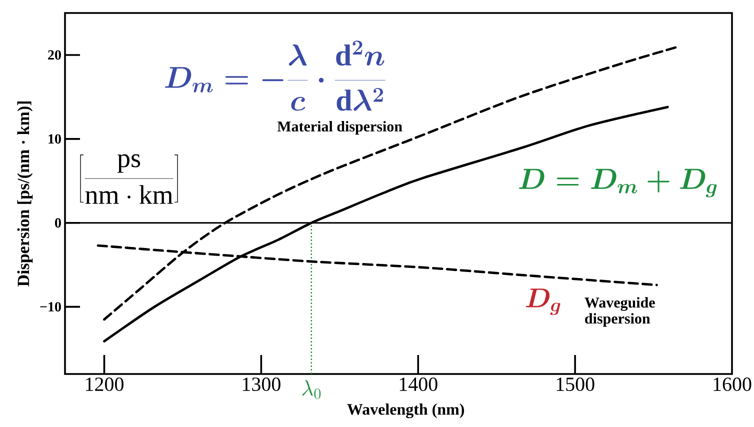  What do you see at coordinates (261, 385) in the screenshot?
I see `x-tick-label: 1300` at bounding box center [261, 385].